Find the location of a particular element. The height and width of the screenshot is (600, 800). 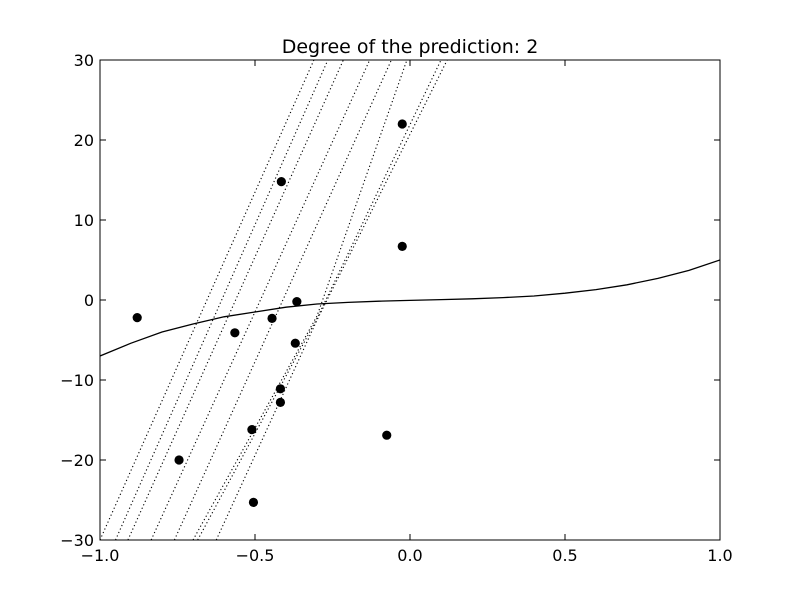

y-tick-label-6: 20 is located at coordinates (84, 140).